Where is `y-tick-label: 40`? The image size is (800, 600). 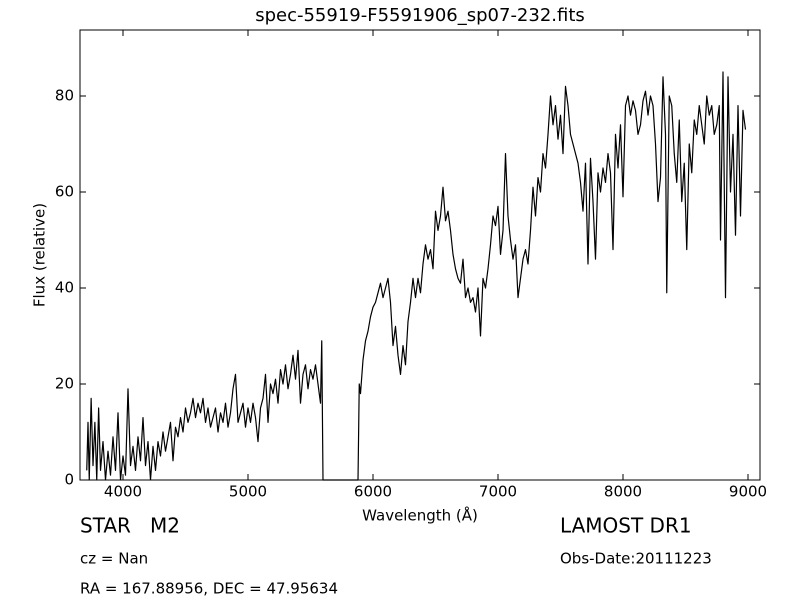
y-tick-label: 40 is located at coordinates (64, 288).